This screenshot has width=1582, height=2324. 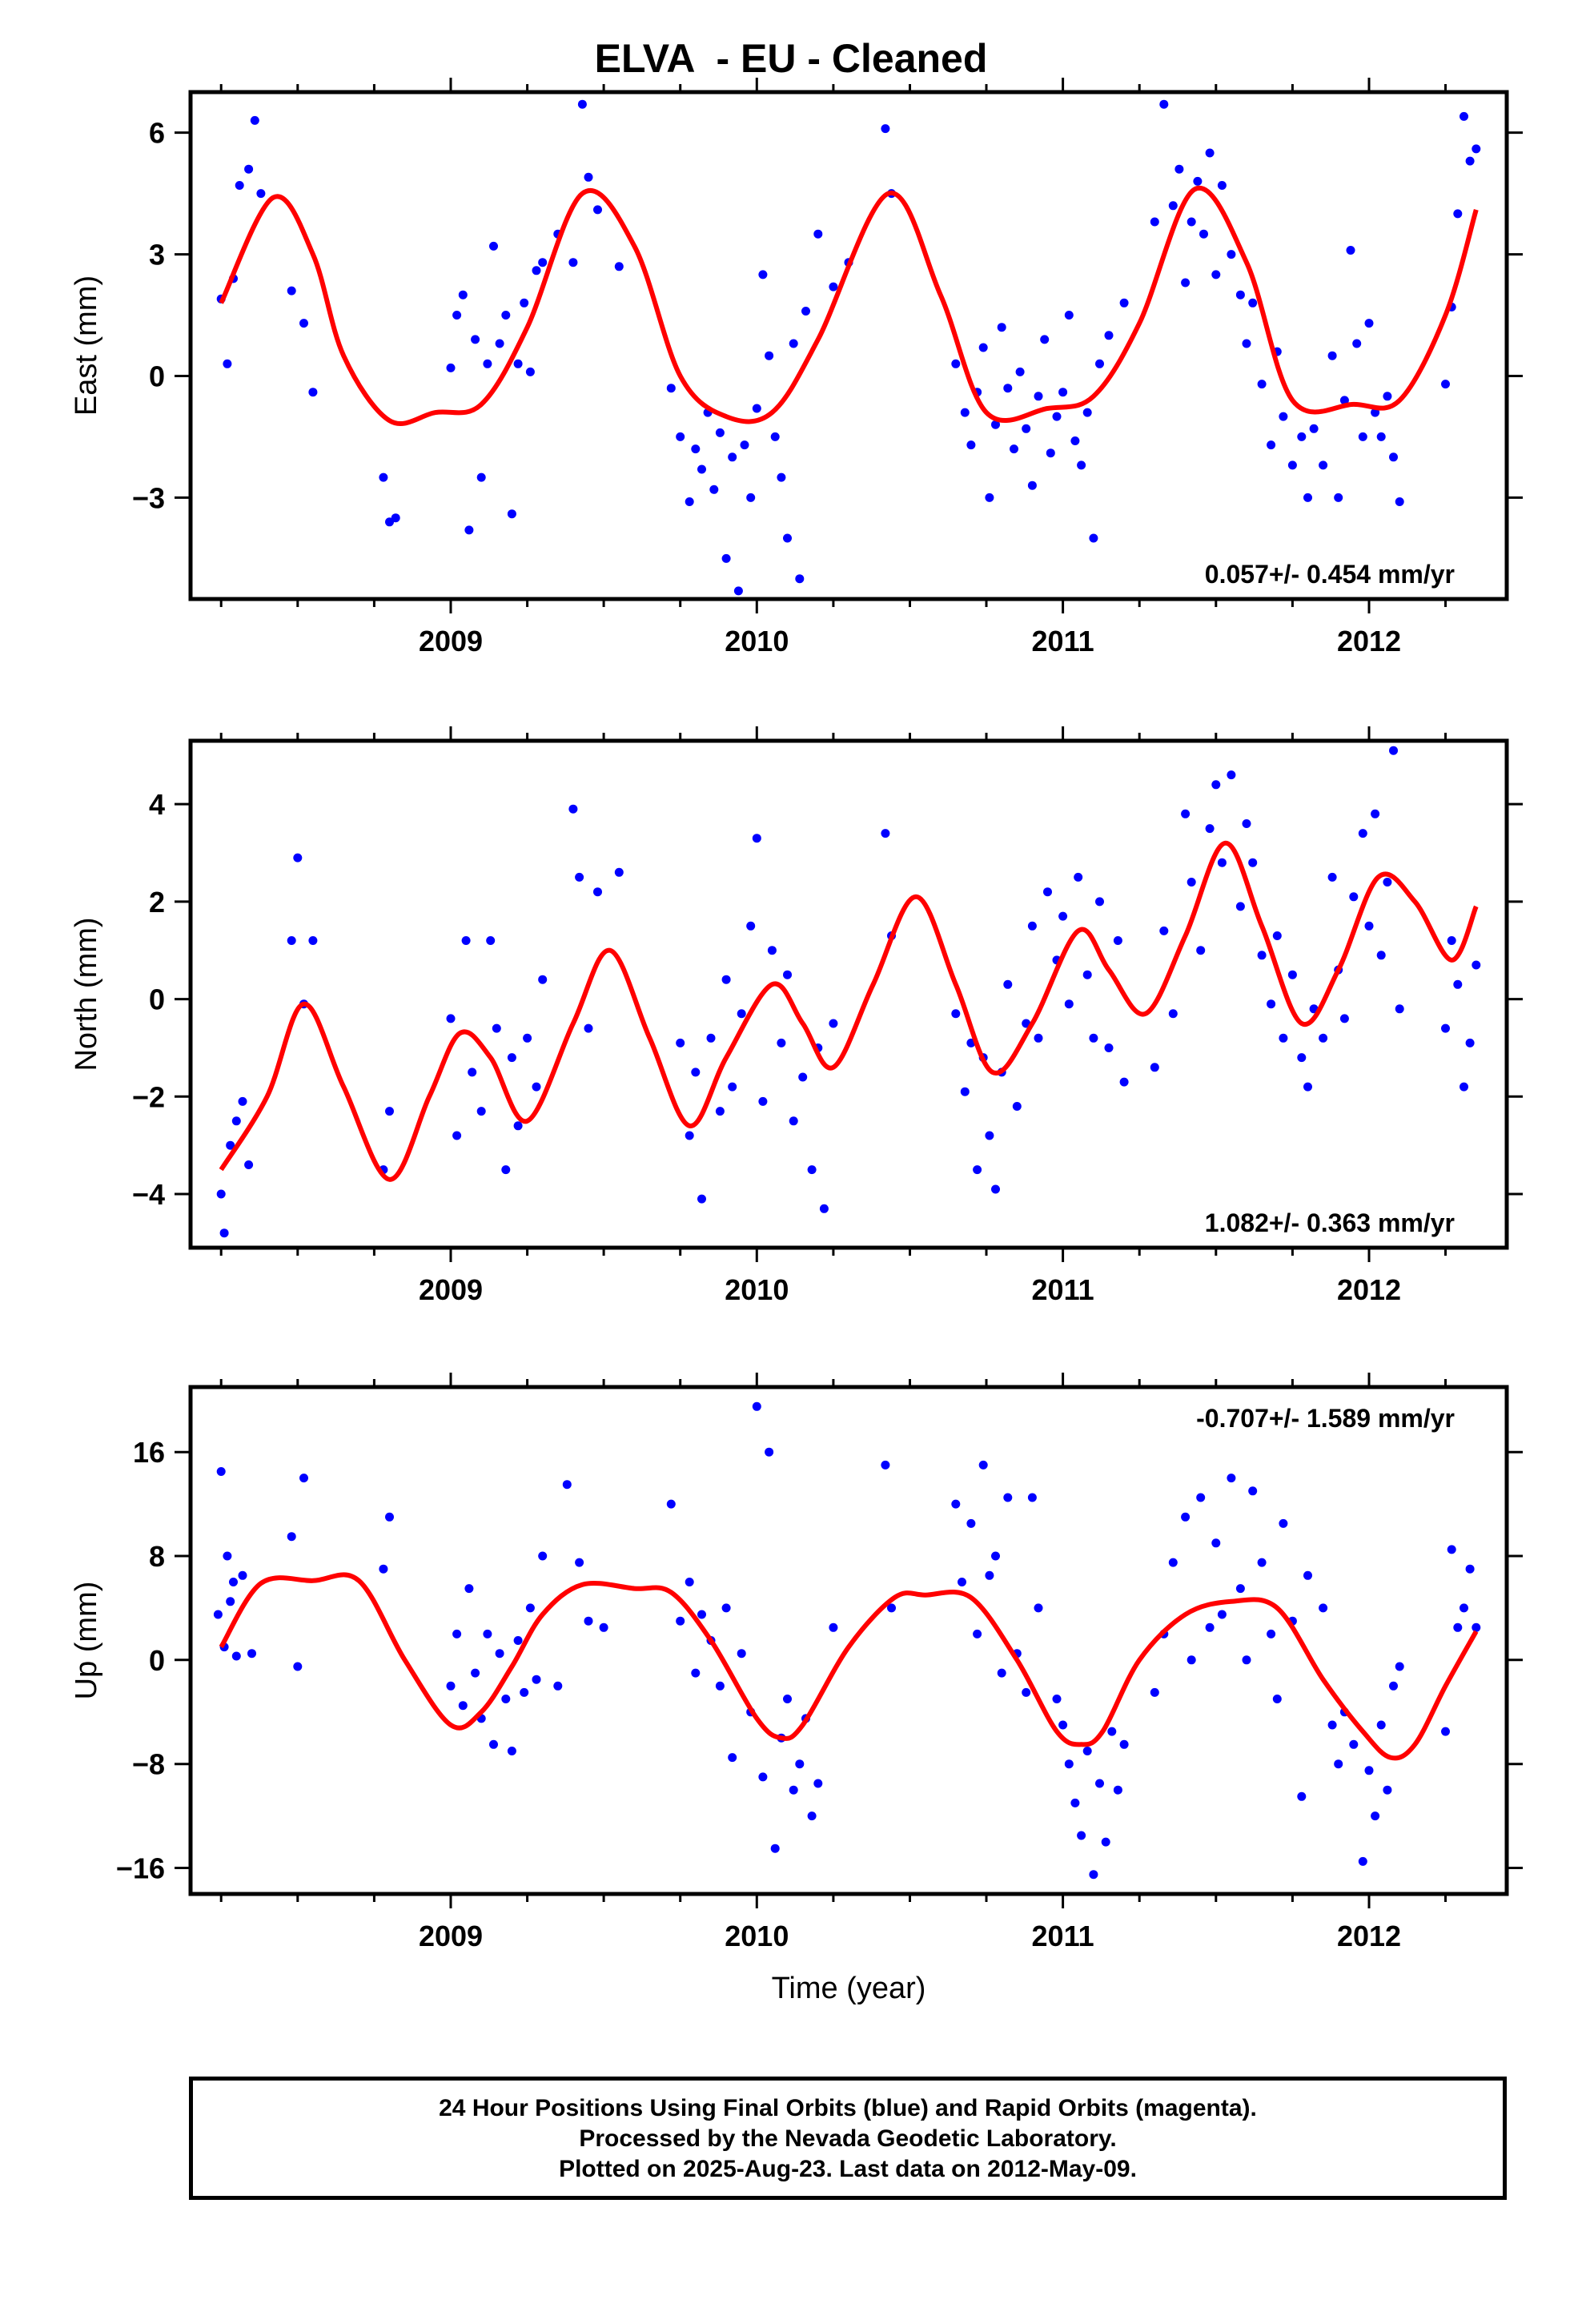 I want to click on y-tick-label: −8, so click(x=148, y=1765).